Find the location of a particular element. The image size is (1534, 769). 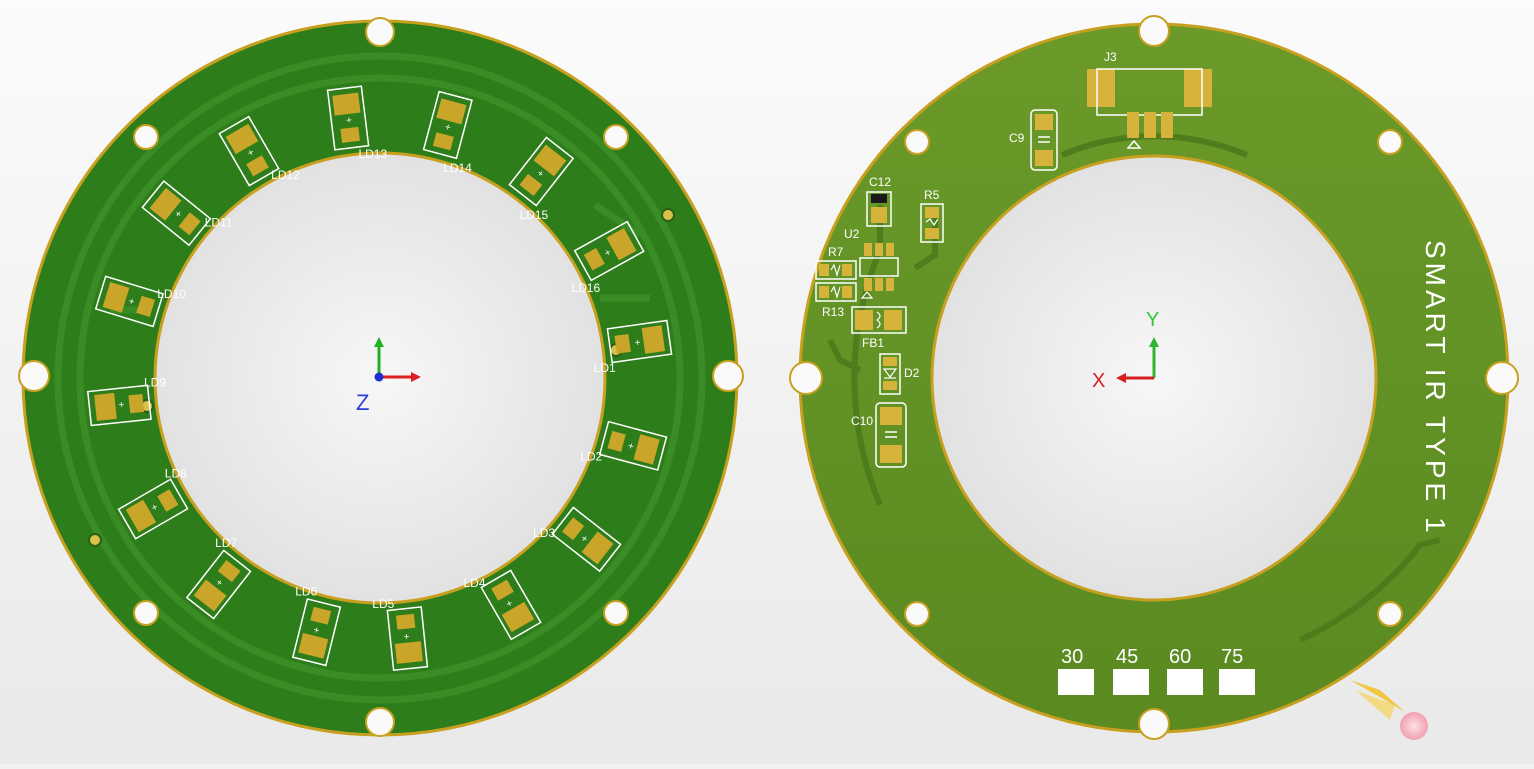

j3-label: J3 is located at coordinates (1110, 57).